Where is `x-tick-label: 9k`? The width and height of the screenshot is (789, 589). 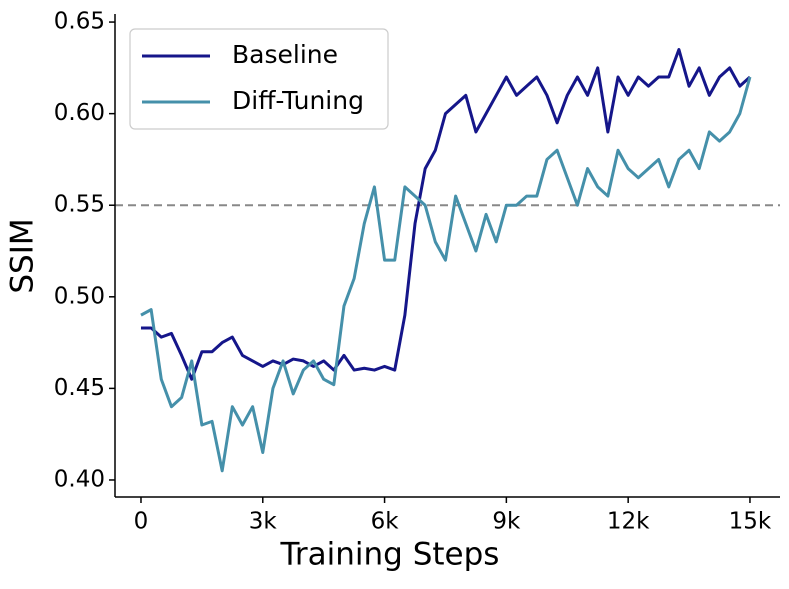 x-tick-label: 9k is located at coordinates (506, 522).